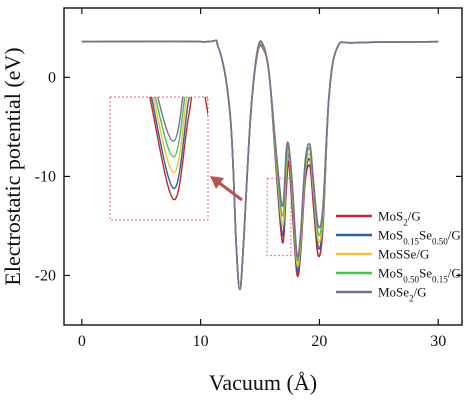 This screenshot has height=400, width=474. Describe the element at coordinates (45, 275) in the screenshot. I see `y-tick-label: -20` at that location.